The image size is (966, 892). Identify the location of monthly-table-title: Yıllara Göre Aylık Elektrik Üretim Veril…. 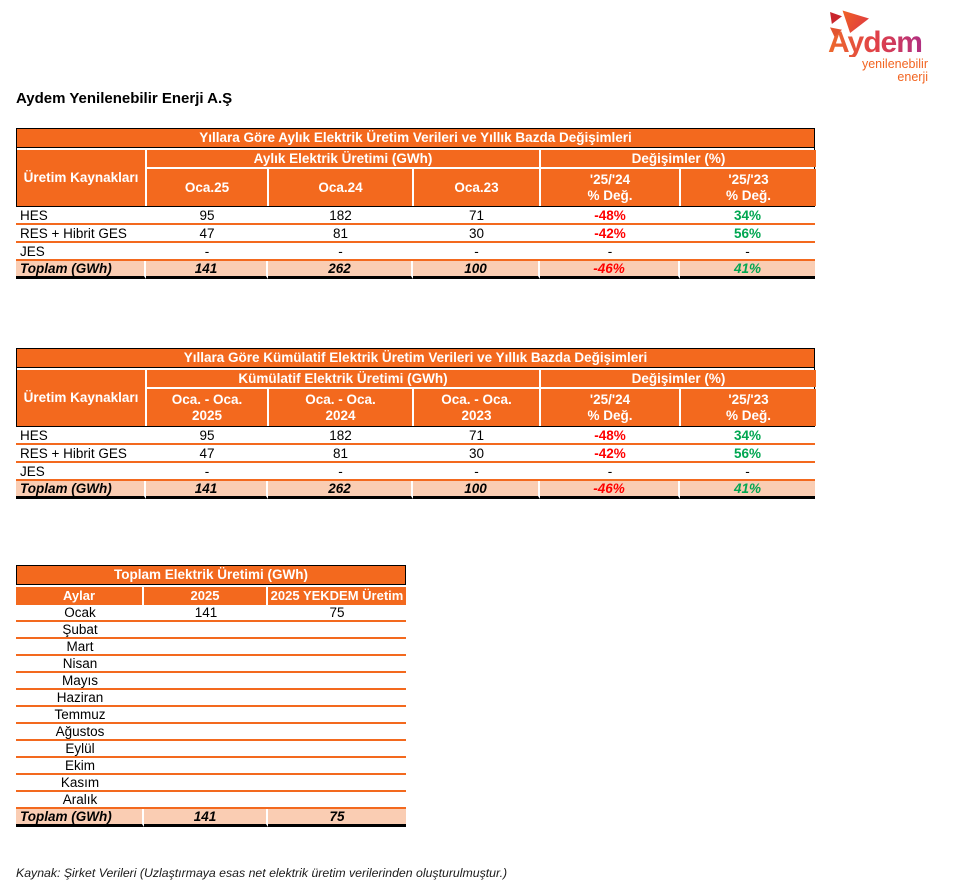
(415, 138).